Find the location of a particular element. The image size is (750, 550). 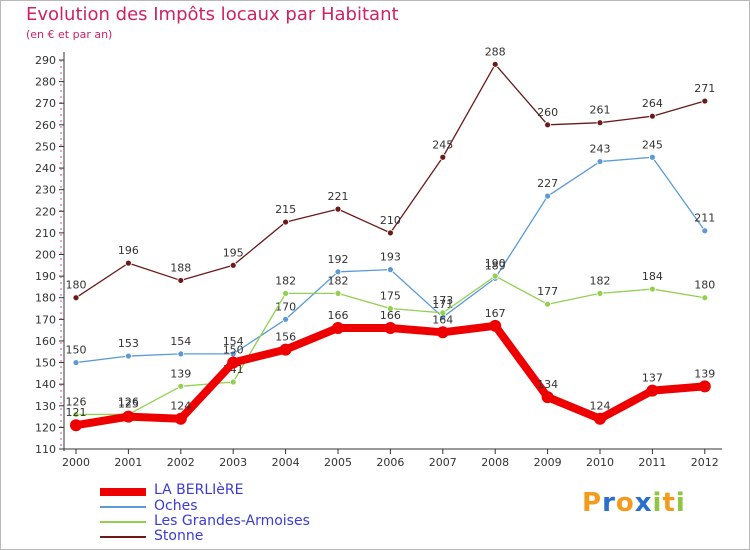

y-tick-label: 240 is located at coordinates (45, 168).